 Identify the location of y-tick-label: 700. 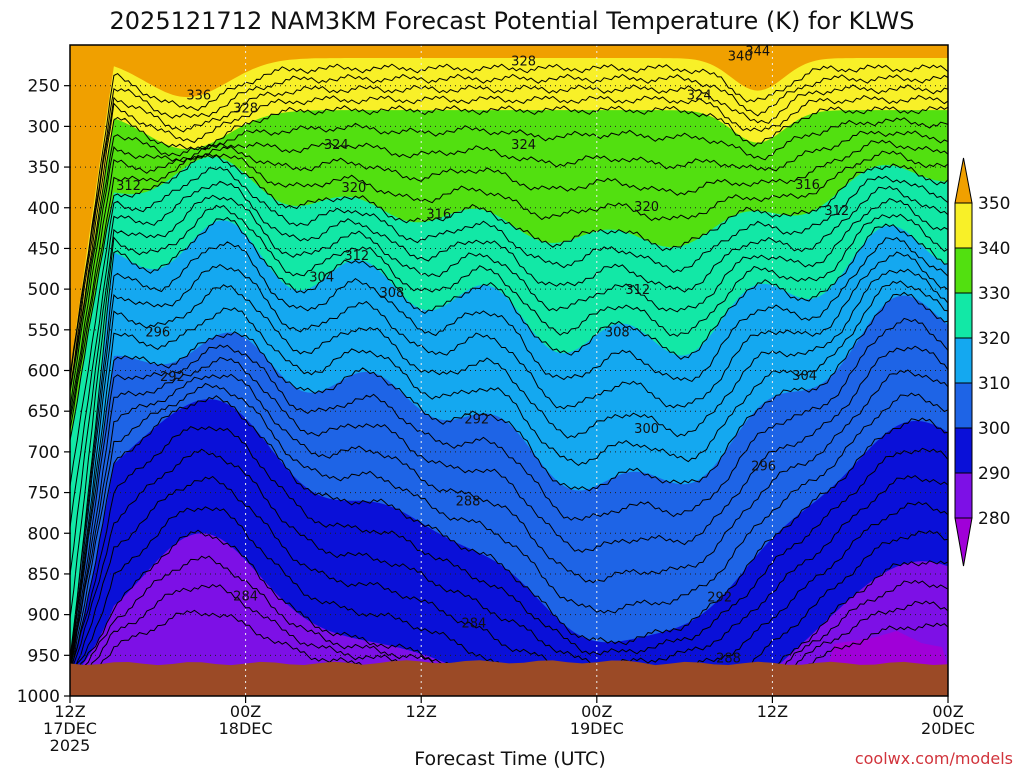
(44, 453).